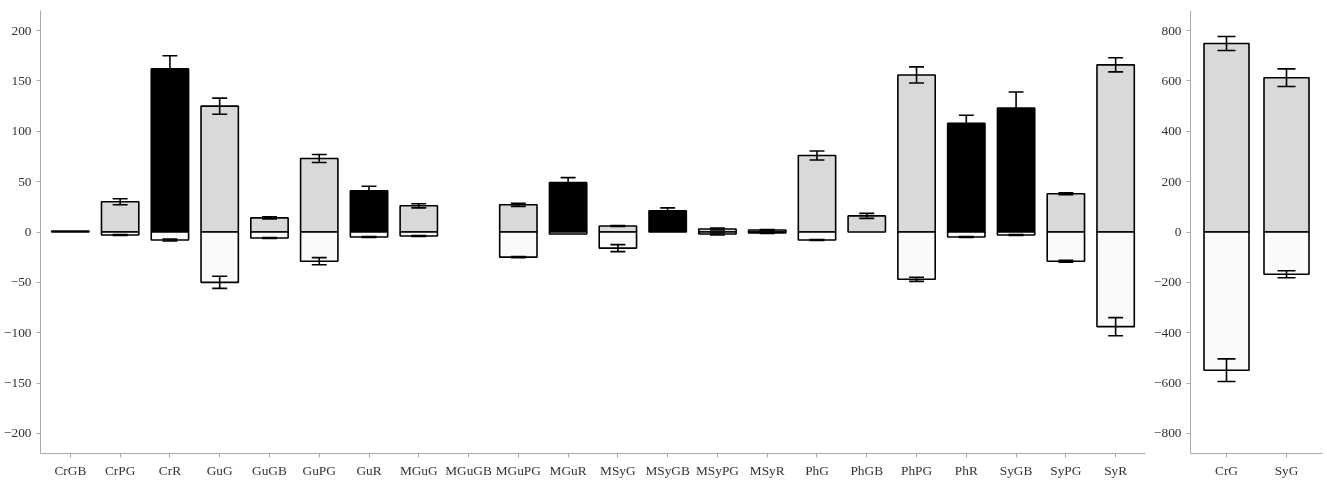  What do you see at coordinates (867, 470) in the screenshot?
I see `x-tick-label: PhGB` at bounding box center [867, 470].